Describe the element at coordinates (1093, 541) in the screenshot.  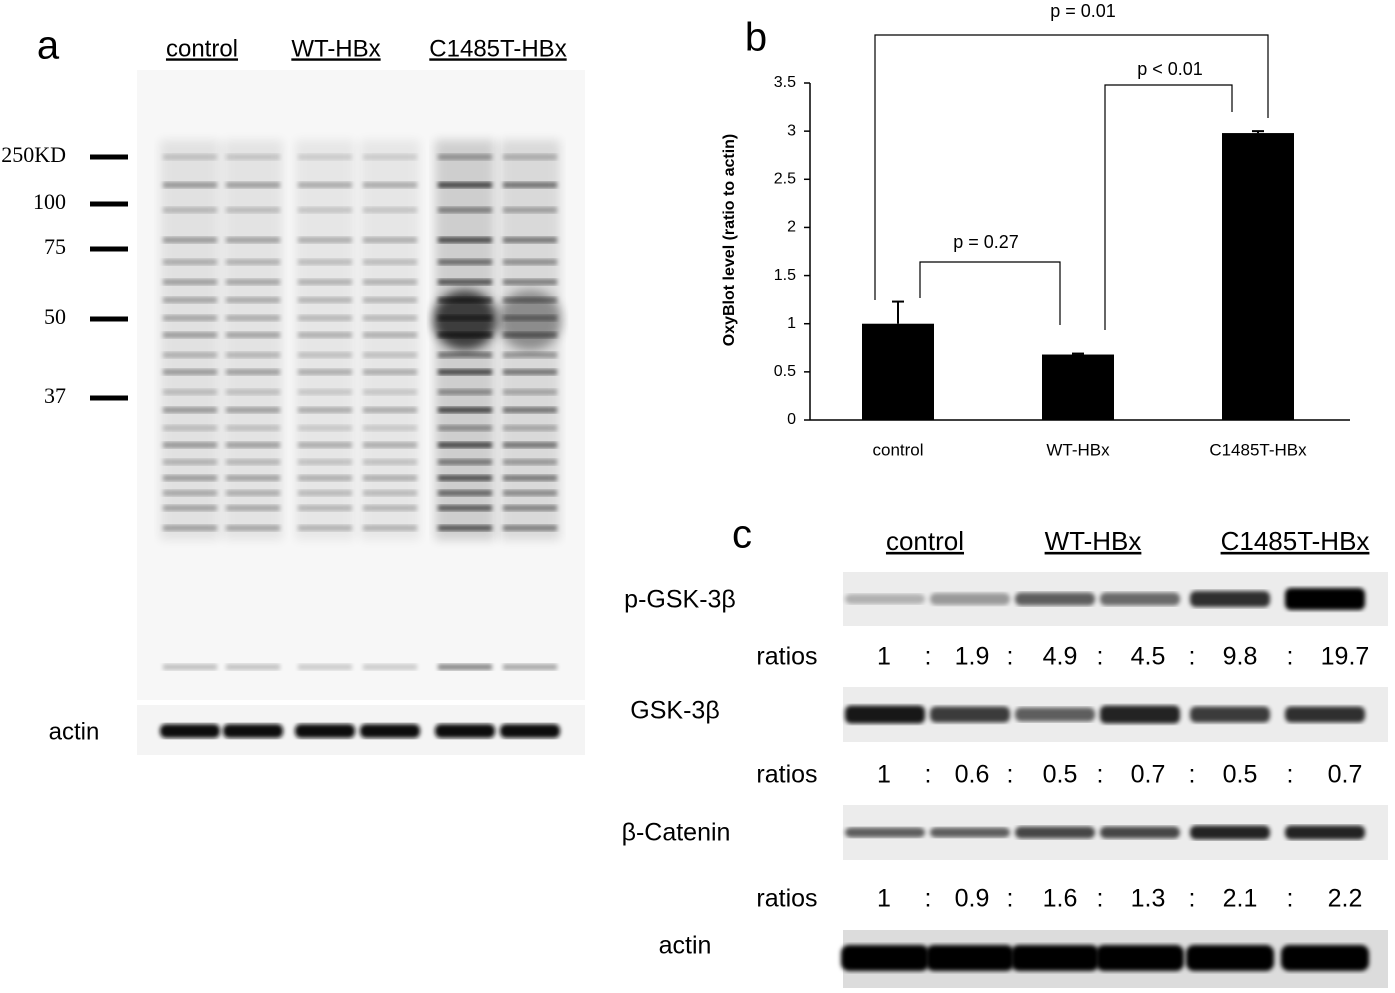
I see `group-label: WT-HBx` at that location.